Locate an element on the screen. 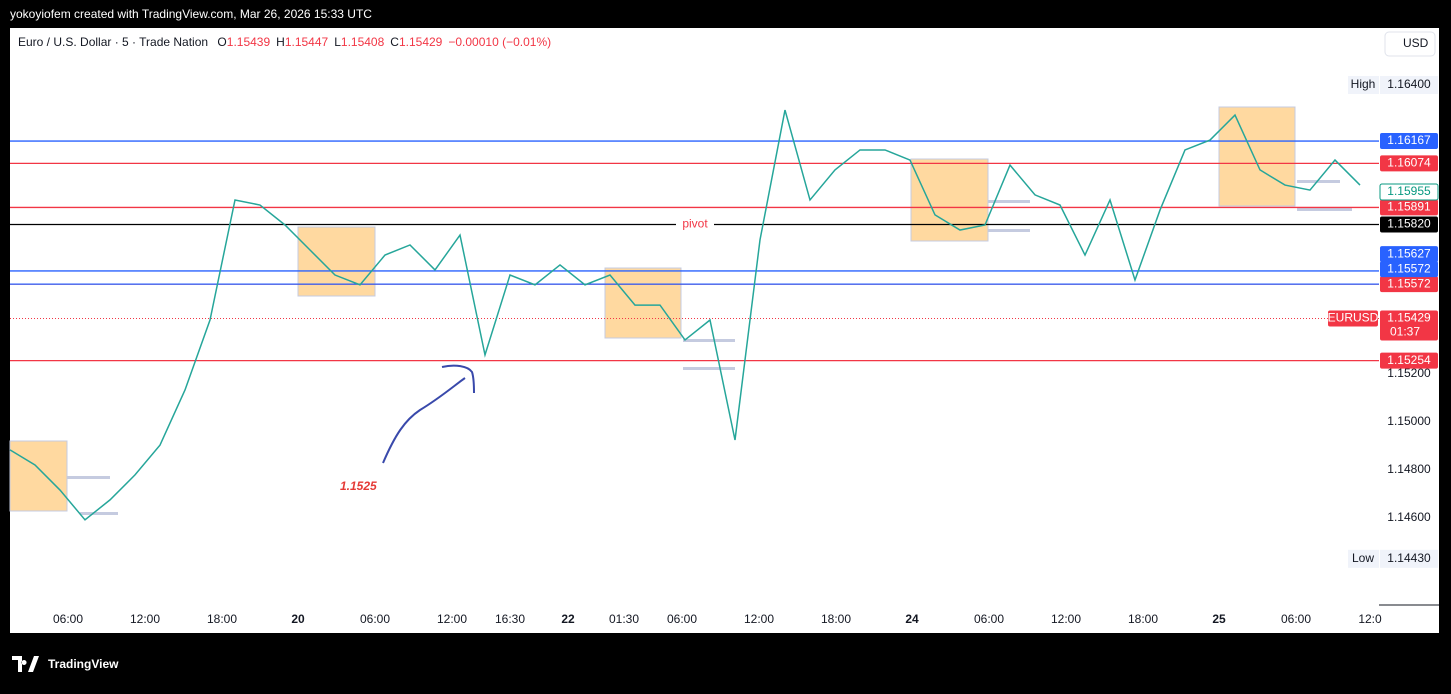 The image size is (1451, 694). ohlc-value: 1.15408 is located at coordinates (363, 42).